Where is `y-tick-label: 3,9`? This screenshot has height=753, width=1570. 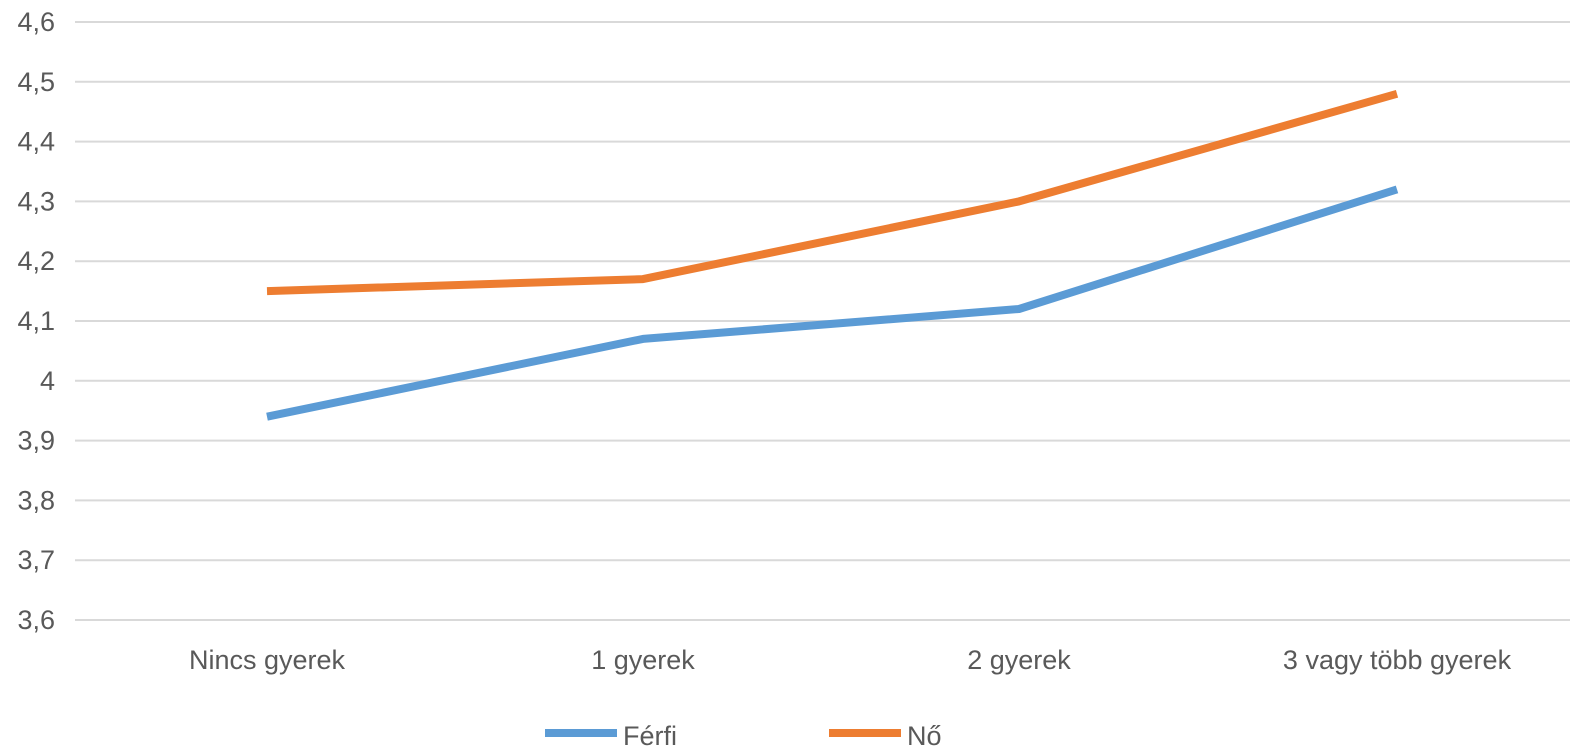
y-tick-label: 3,9 is located at coordinates (36, 441).